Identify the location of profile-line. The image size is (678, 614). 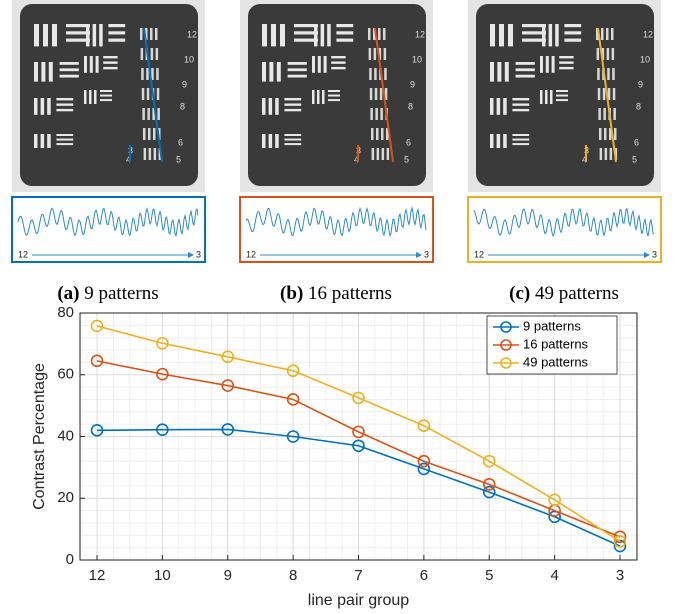
(153, 95).